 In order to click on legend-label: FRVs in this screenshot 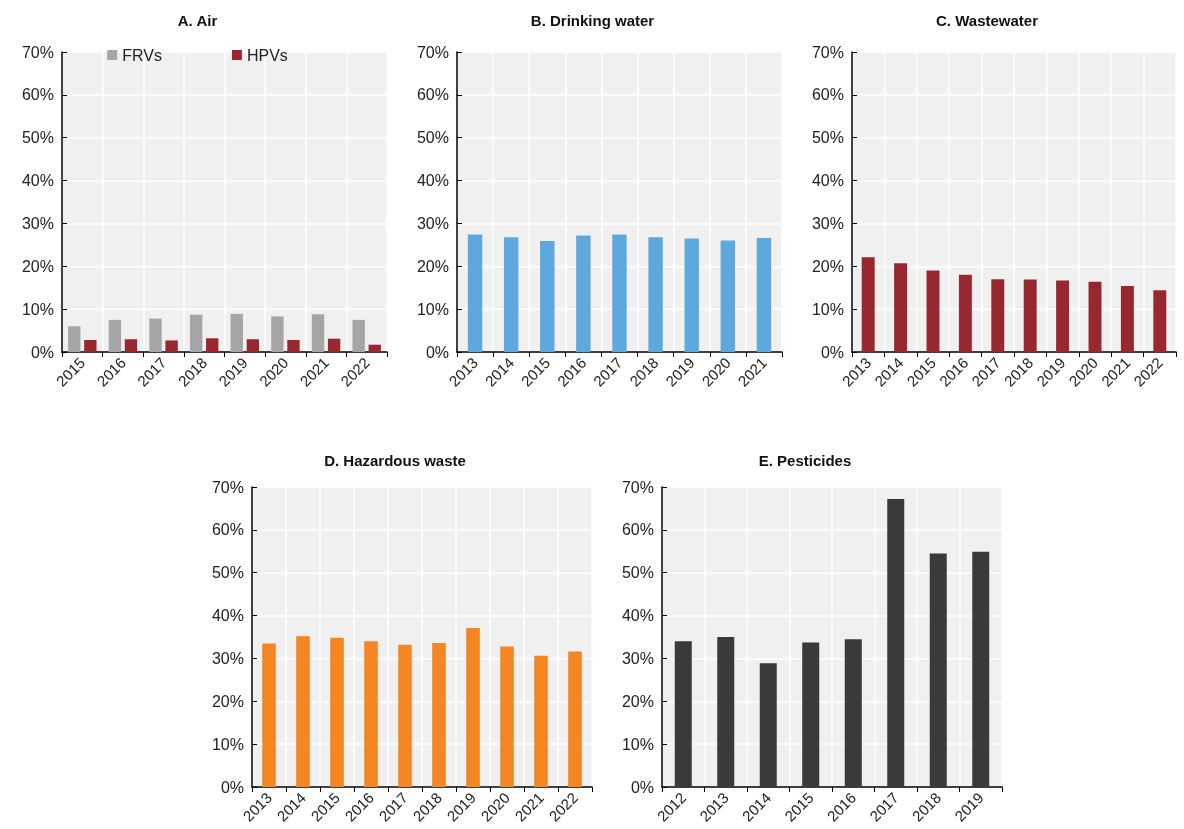, I will do `click(142, 55)`.